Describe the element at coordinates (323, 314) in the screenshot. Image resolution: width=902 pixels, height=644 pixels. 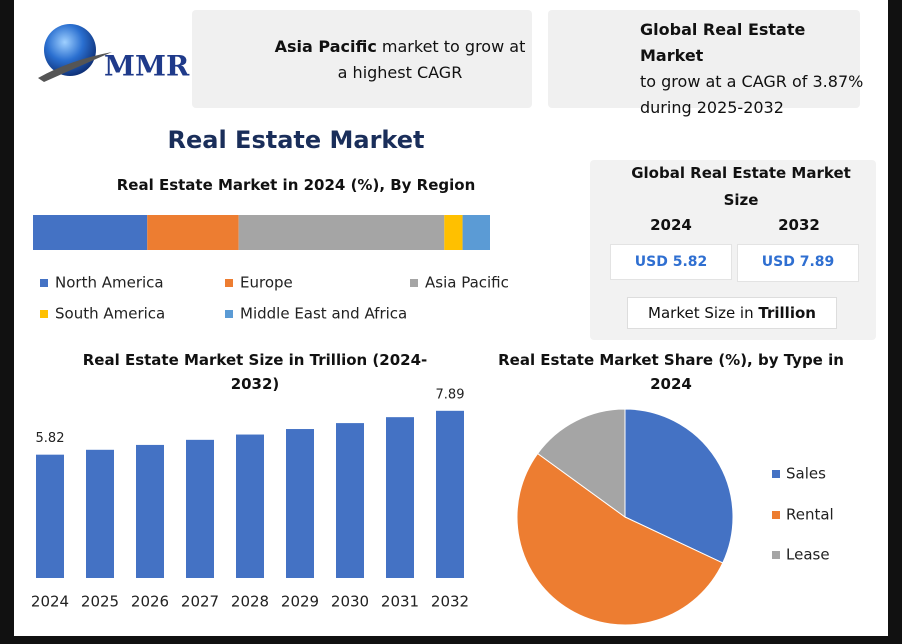
I see `legend-label: Middle East and Africa` at that location.